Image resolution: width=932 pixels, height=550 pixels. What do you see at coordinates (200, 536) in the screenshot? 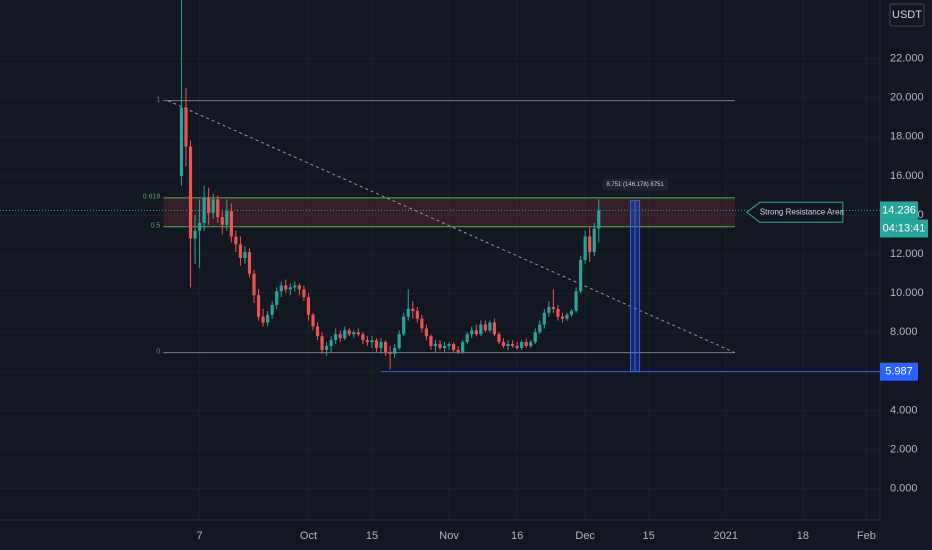
I see `x-tick-label: 7` at bounding box center [200, 536].